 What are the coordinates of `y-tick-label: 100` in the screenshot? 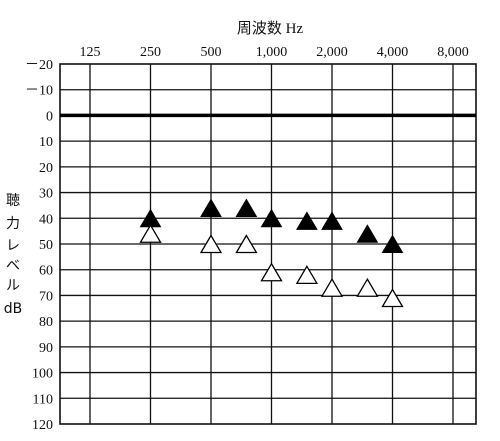 It's located at (42, 374).